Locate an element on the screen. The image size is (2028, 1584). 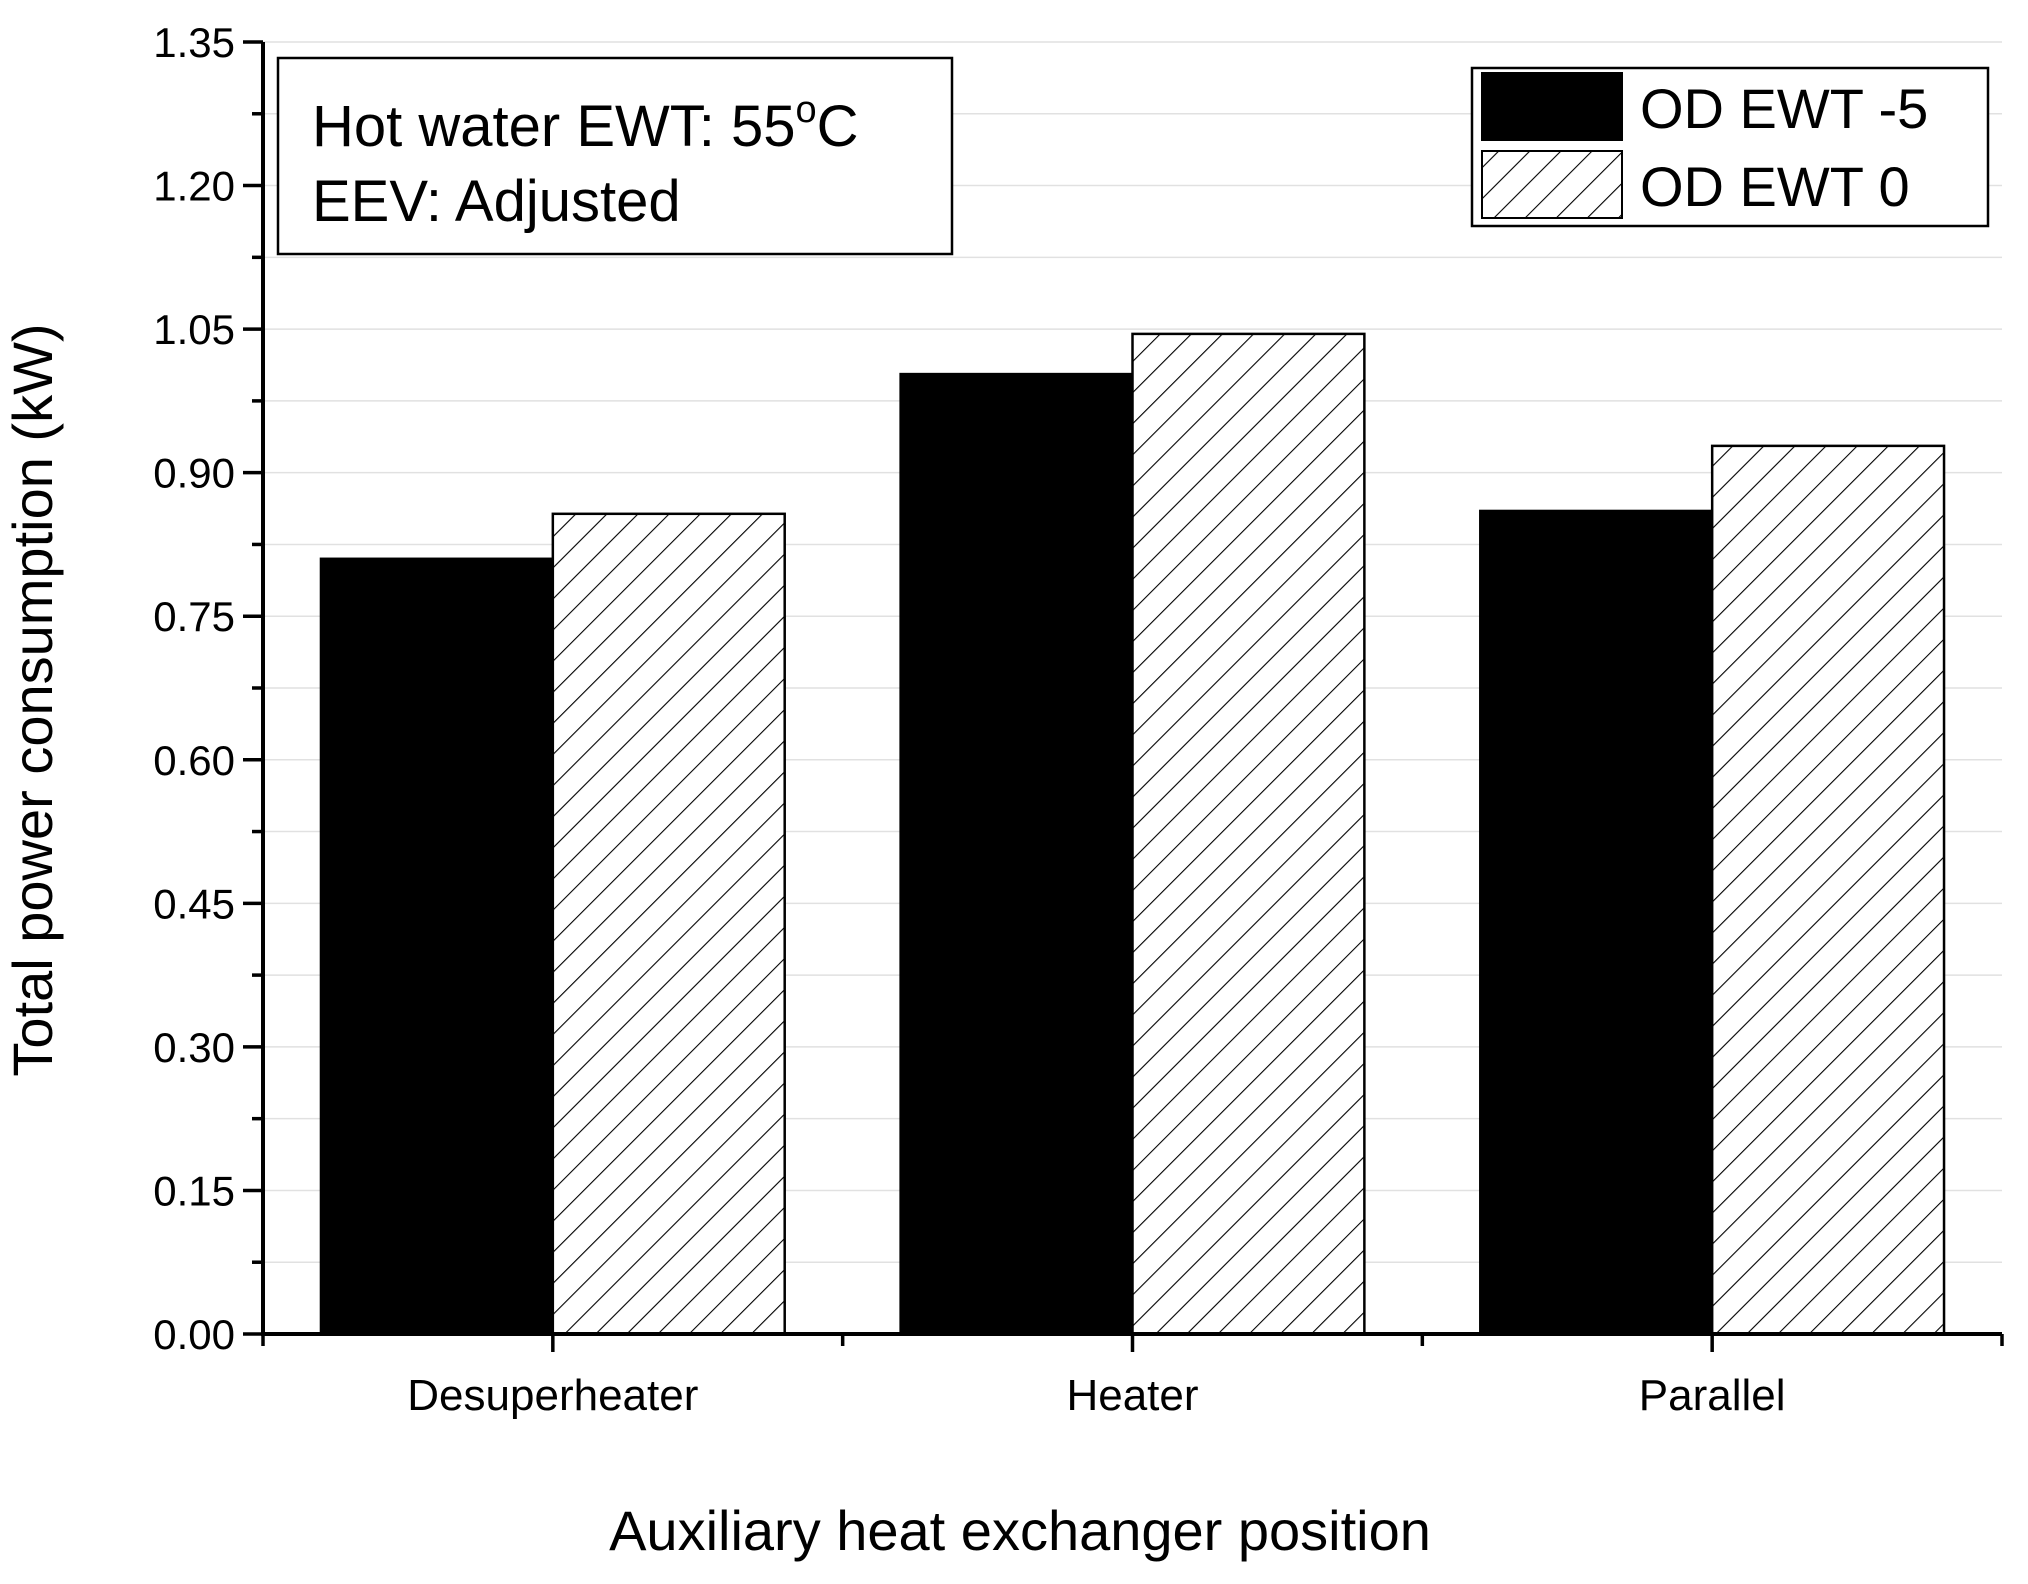
y-tick-label: 0.75 is located at coordinates (194, 616).